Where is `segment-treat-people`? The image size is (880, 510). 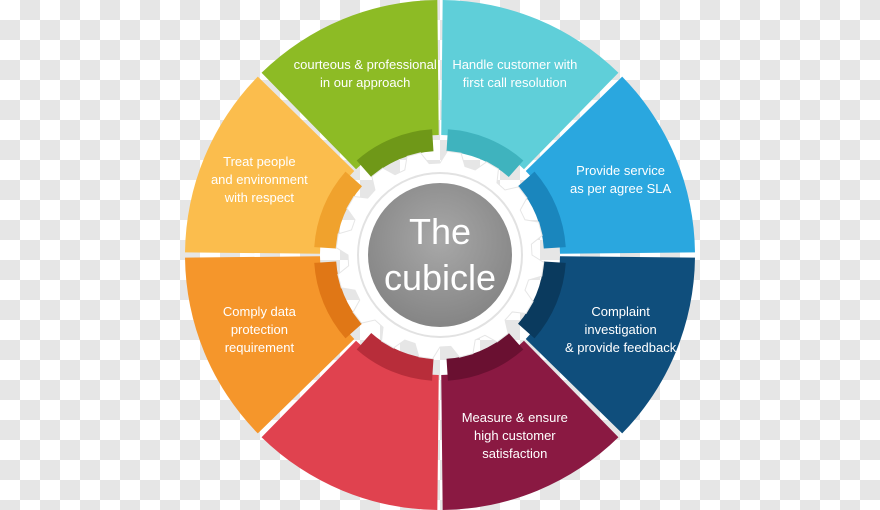
segment-treat-people is located at coordinates (270, 165).